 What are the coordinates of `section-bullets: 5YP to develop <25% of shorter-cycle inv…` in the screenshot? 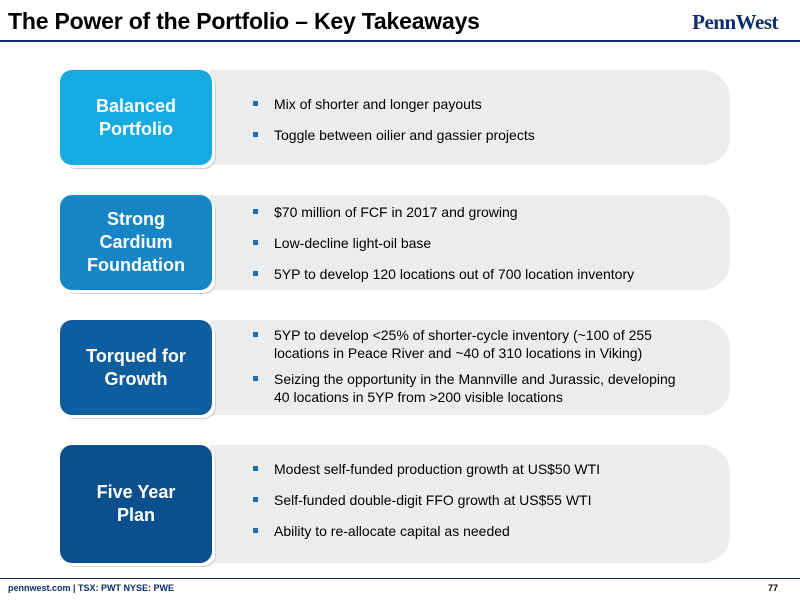 It's located at (470, 366).